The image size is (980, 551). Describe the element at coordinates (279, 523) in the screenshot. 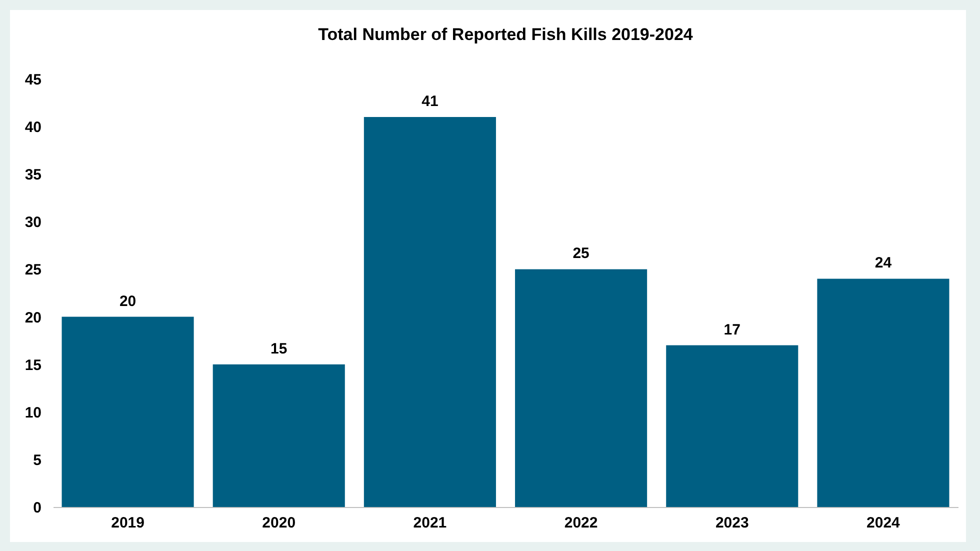

I see `x-tick-label: 2020` at that location.